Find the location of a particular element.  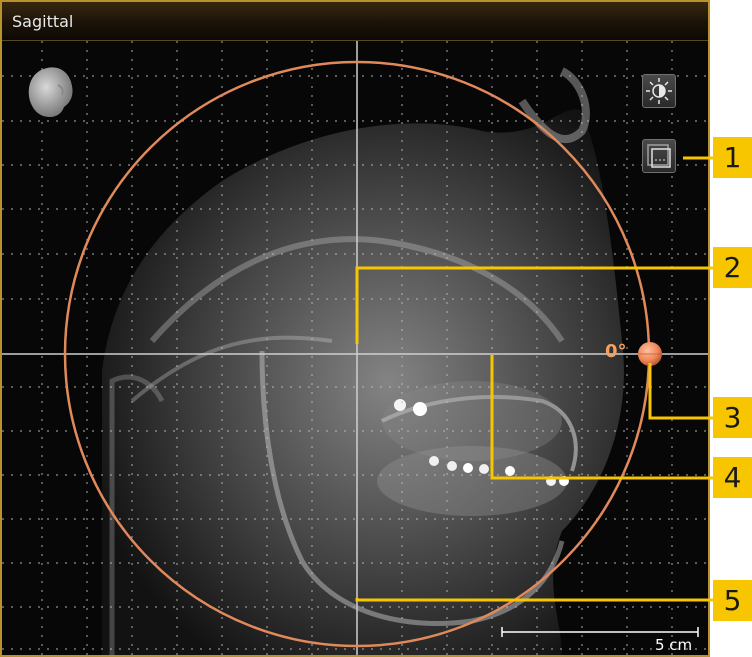

scale-bar-label: 5 cm is located at coordinates (674, 645).